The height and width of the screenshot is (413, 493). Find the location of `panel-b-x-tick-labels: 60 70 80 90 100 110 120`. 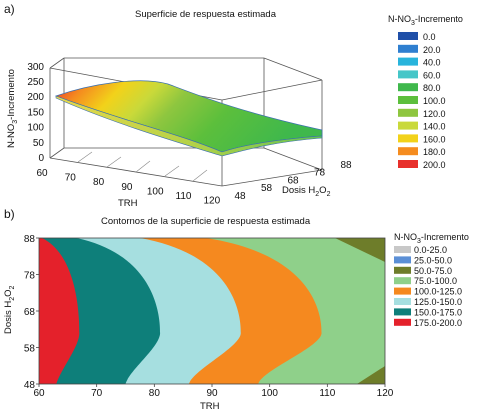

panel-b-x-tick-labels: 60 70 80 90 100 110 120 is located at coordinates (213, 391).